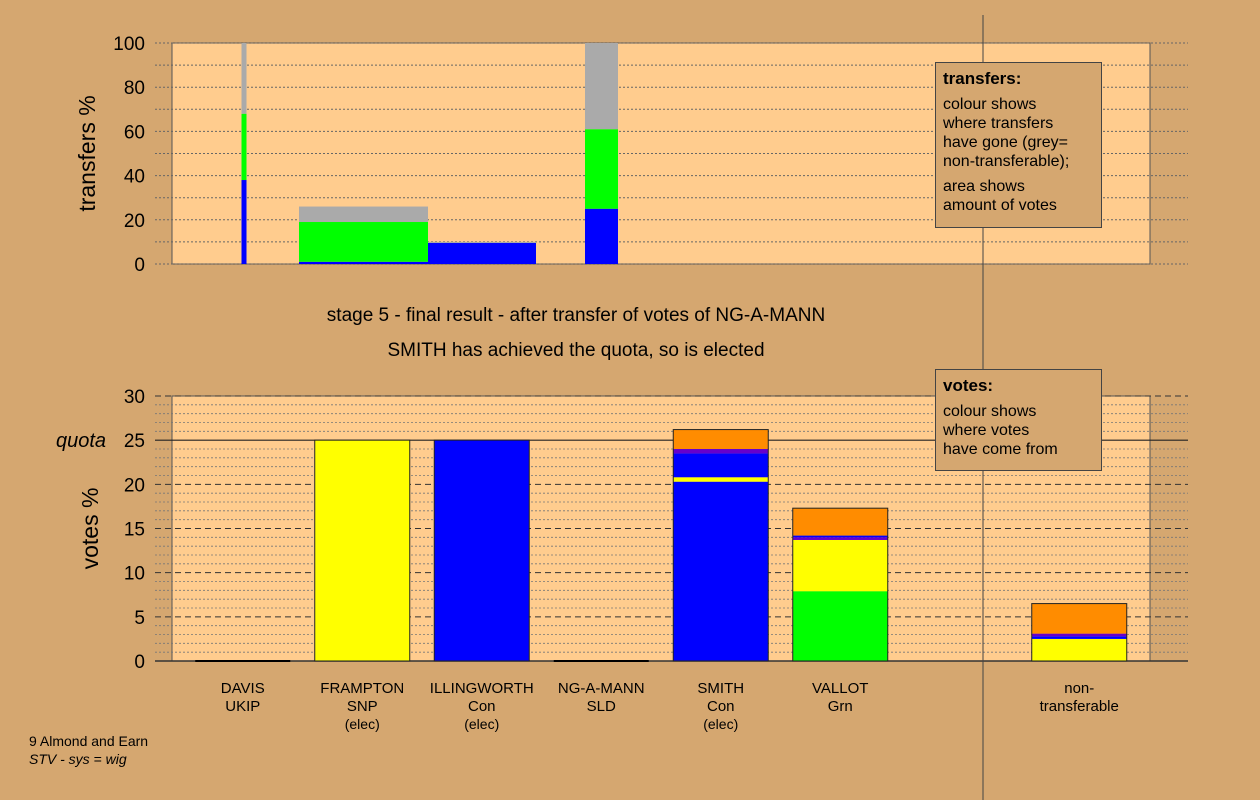  I want to click on vote-segment-grn, so click(840, 626).